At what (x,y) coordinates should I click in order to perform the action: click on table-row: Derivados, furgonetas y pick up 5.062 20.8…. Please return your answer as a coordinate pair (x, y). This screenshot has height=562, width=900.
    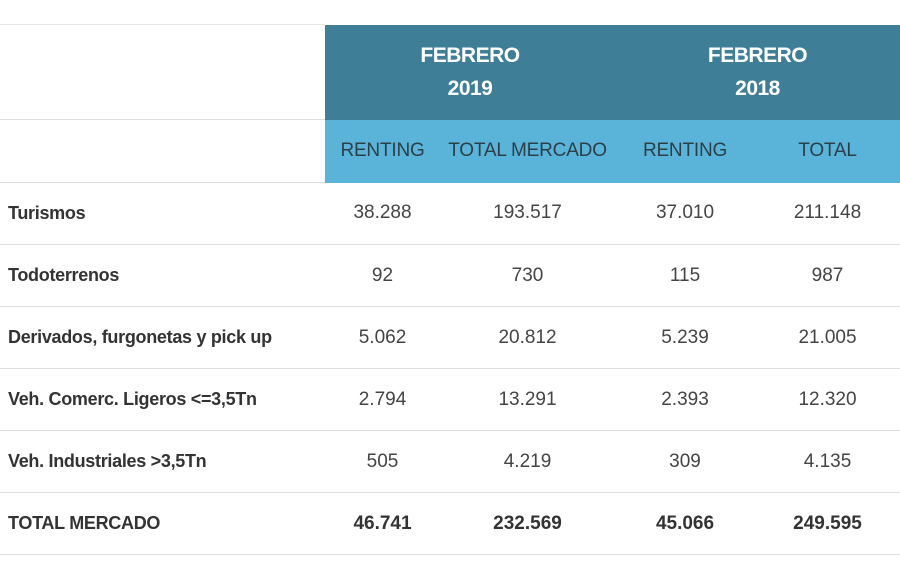
    Looking at the image, I should click on (450, 337).